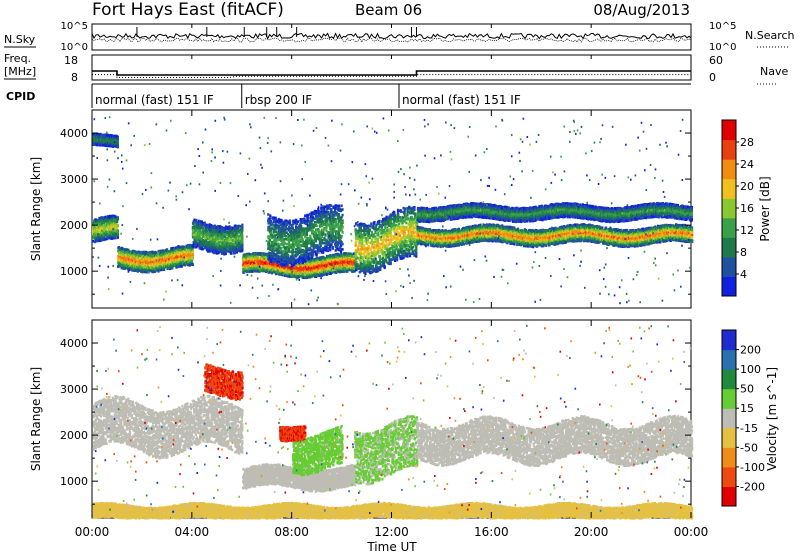  Describe the element at coordinates (71, 60) in the screenshot. I see `freq-tick-top: 18` at that location.